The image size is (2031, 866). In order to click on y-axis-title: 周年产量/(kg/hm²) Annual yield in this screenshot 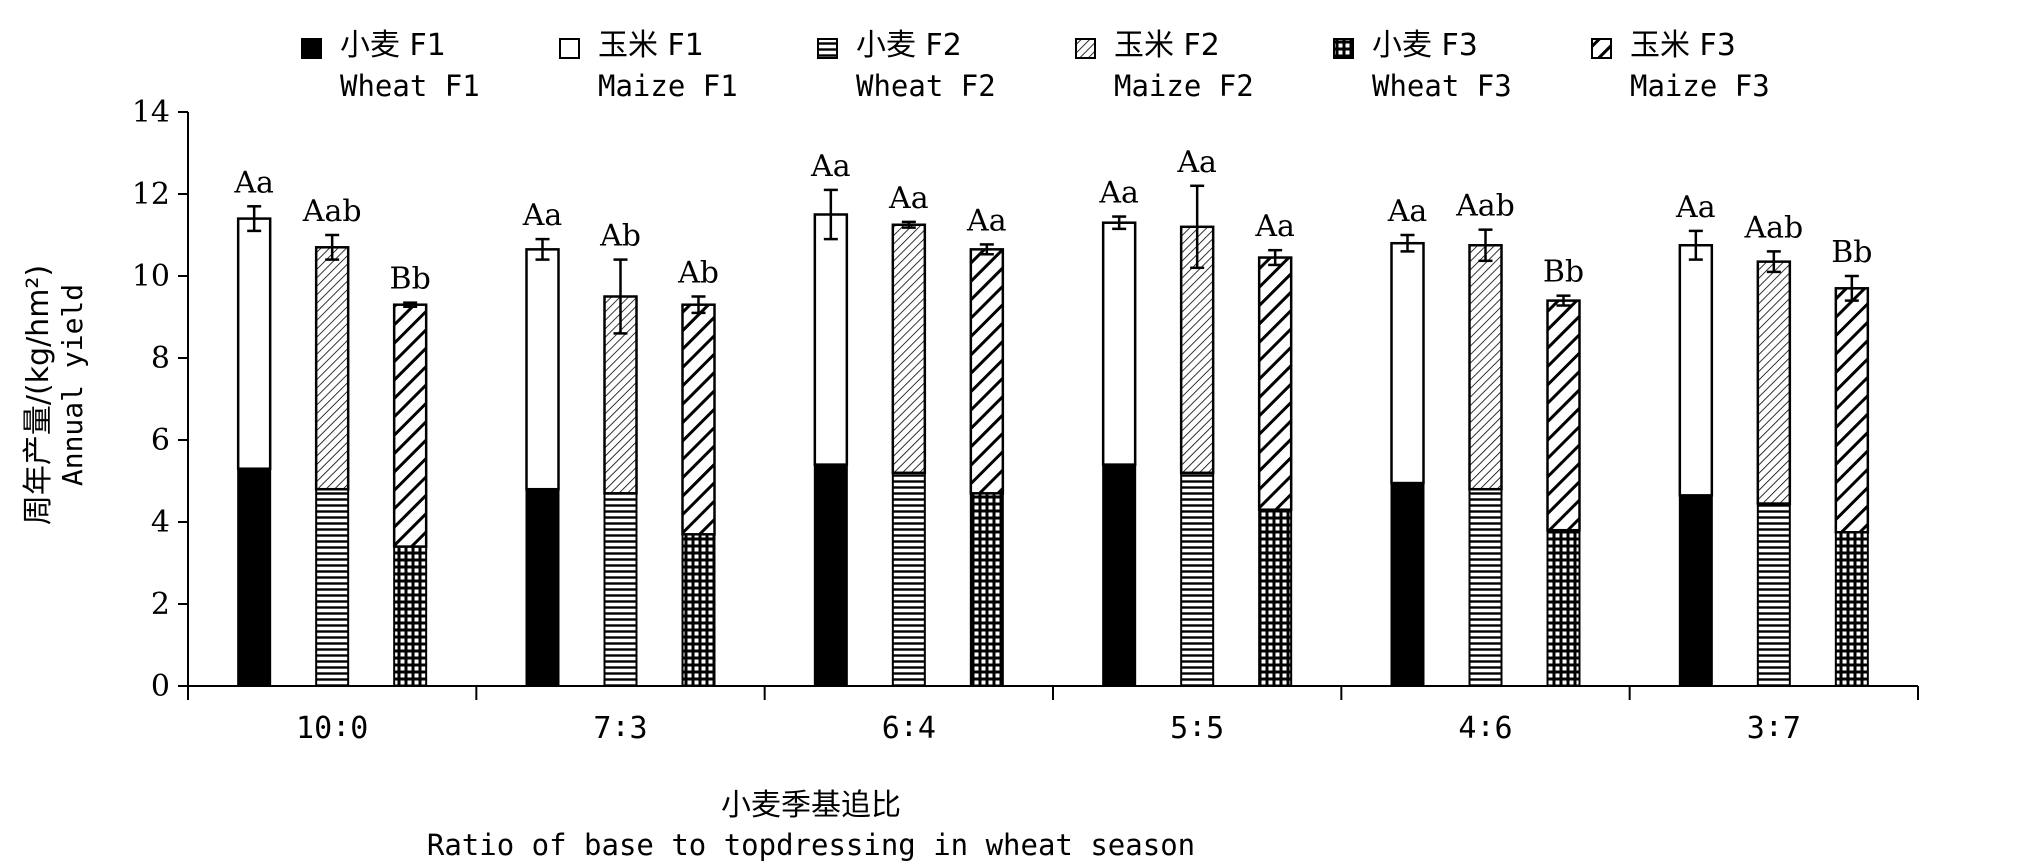, I will do `click(55, 395)`.